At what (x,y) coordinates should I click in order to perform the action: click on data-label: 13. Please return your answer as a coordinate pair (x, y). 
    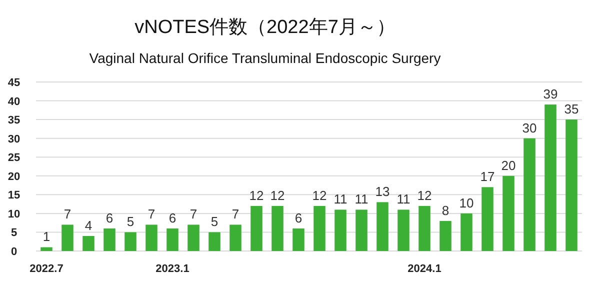
    Looking at the image, I should click on (382, 192).